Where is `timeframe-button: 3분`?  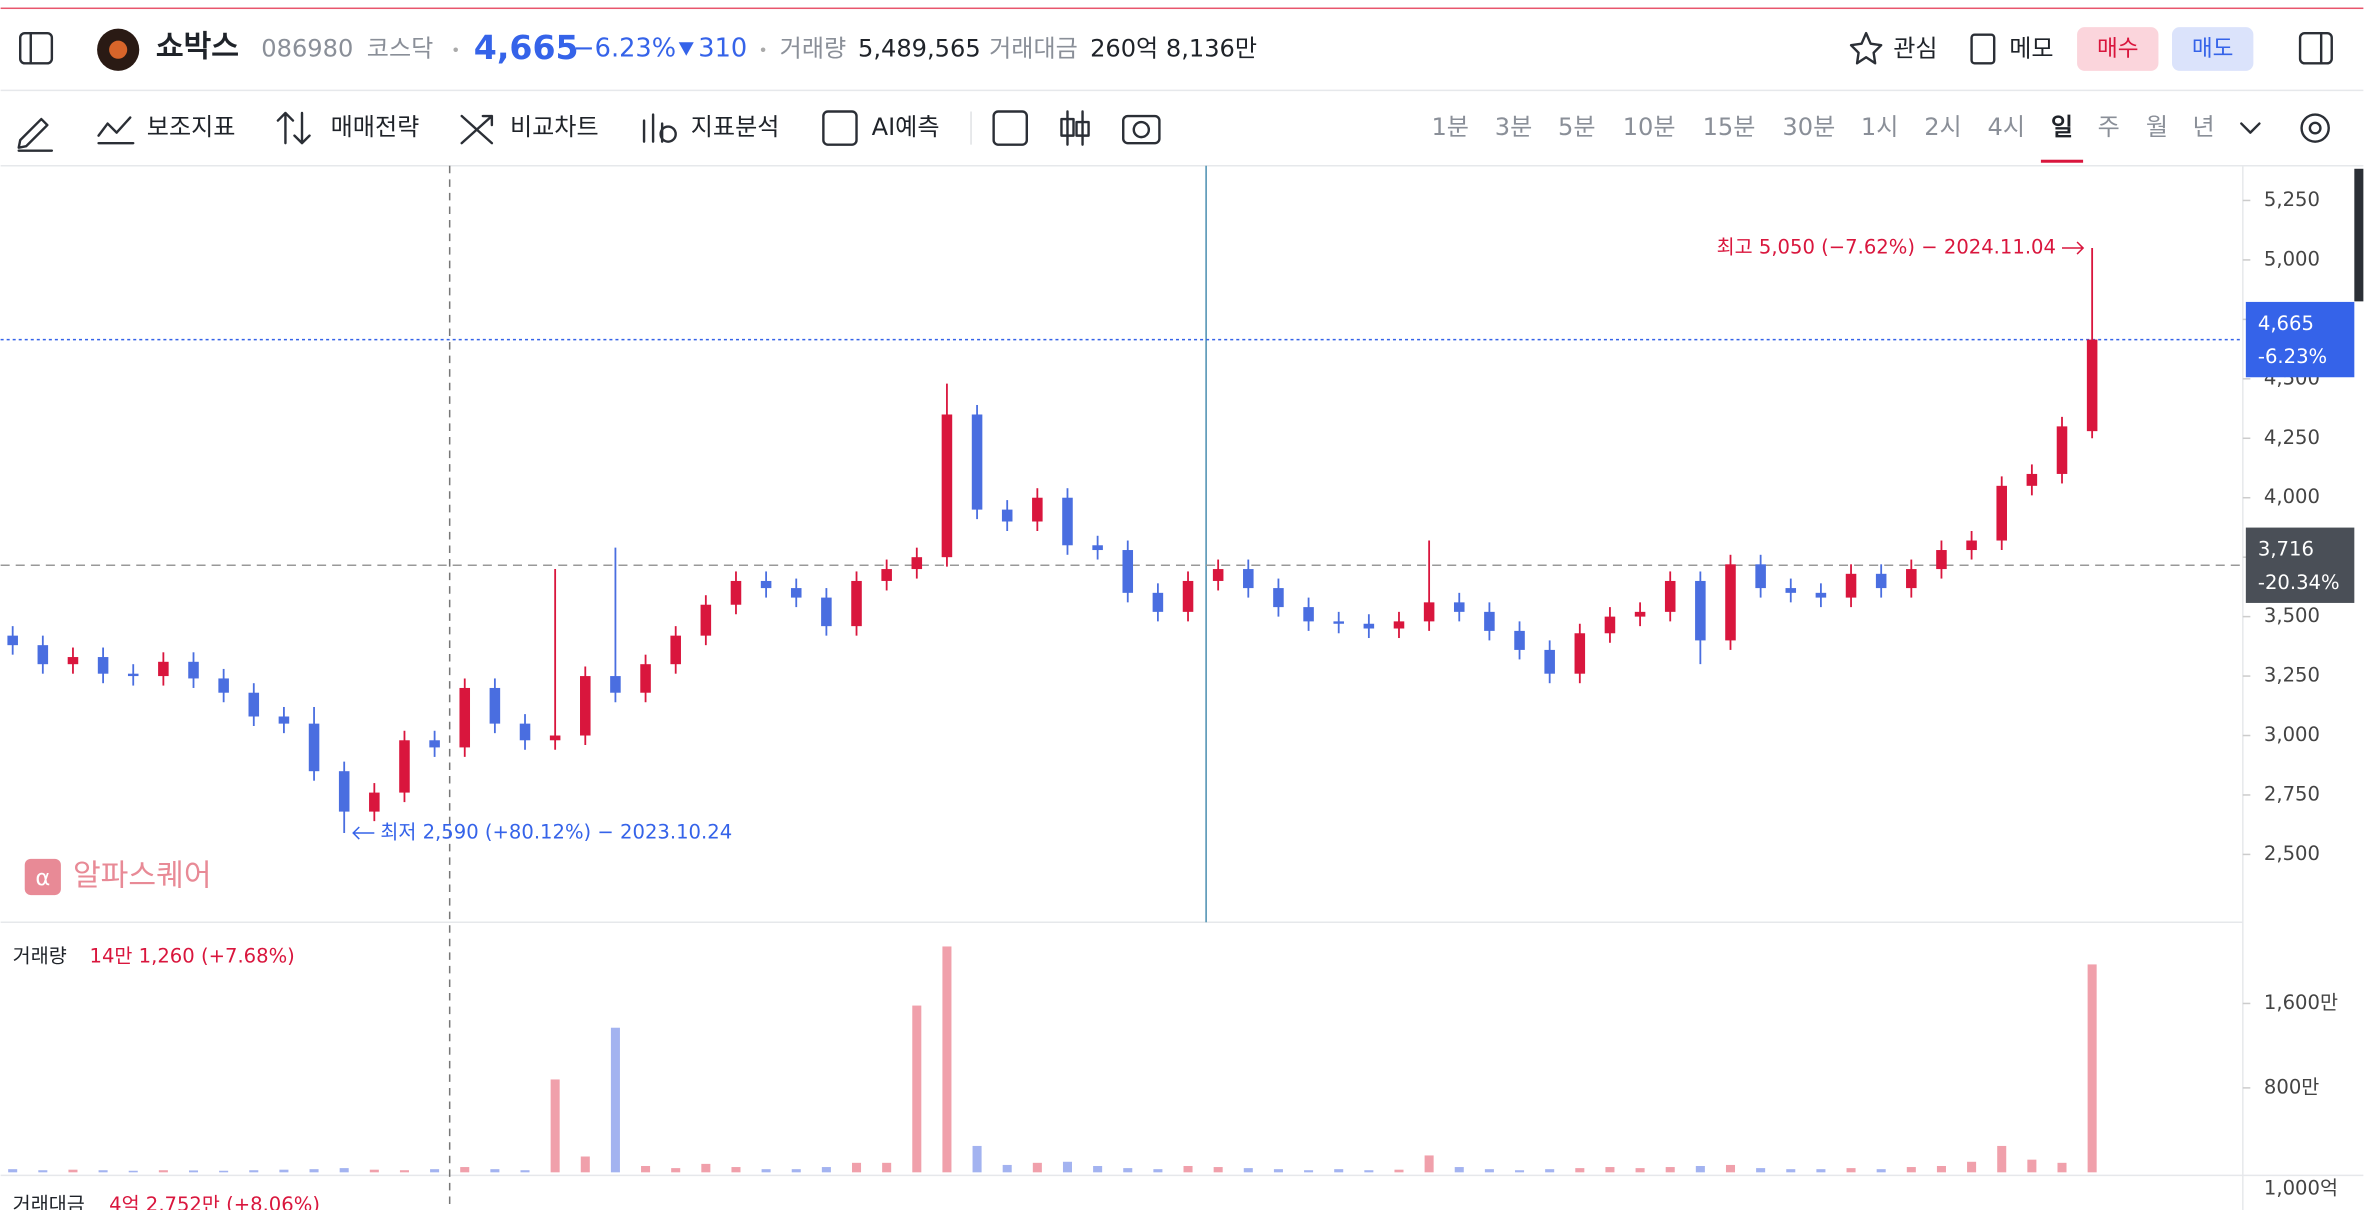 timeframe-button: 3분 is located at coordinates (1514, 127).